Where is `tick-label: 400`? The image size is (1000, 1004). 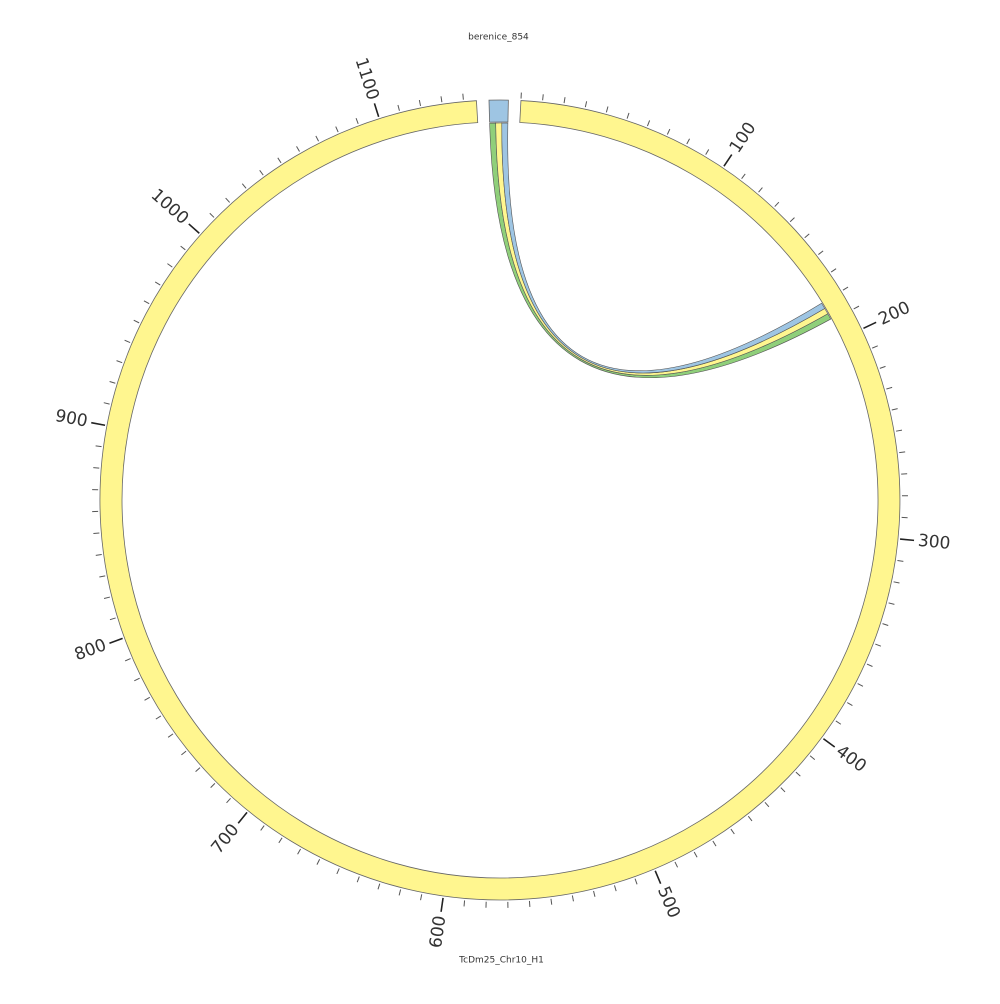
tick-label: 400 is located at coordinates (851, 758).